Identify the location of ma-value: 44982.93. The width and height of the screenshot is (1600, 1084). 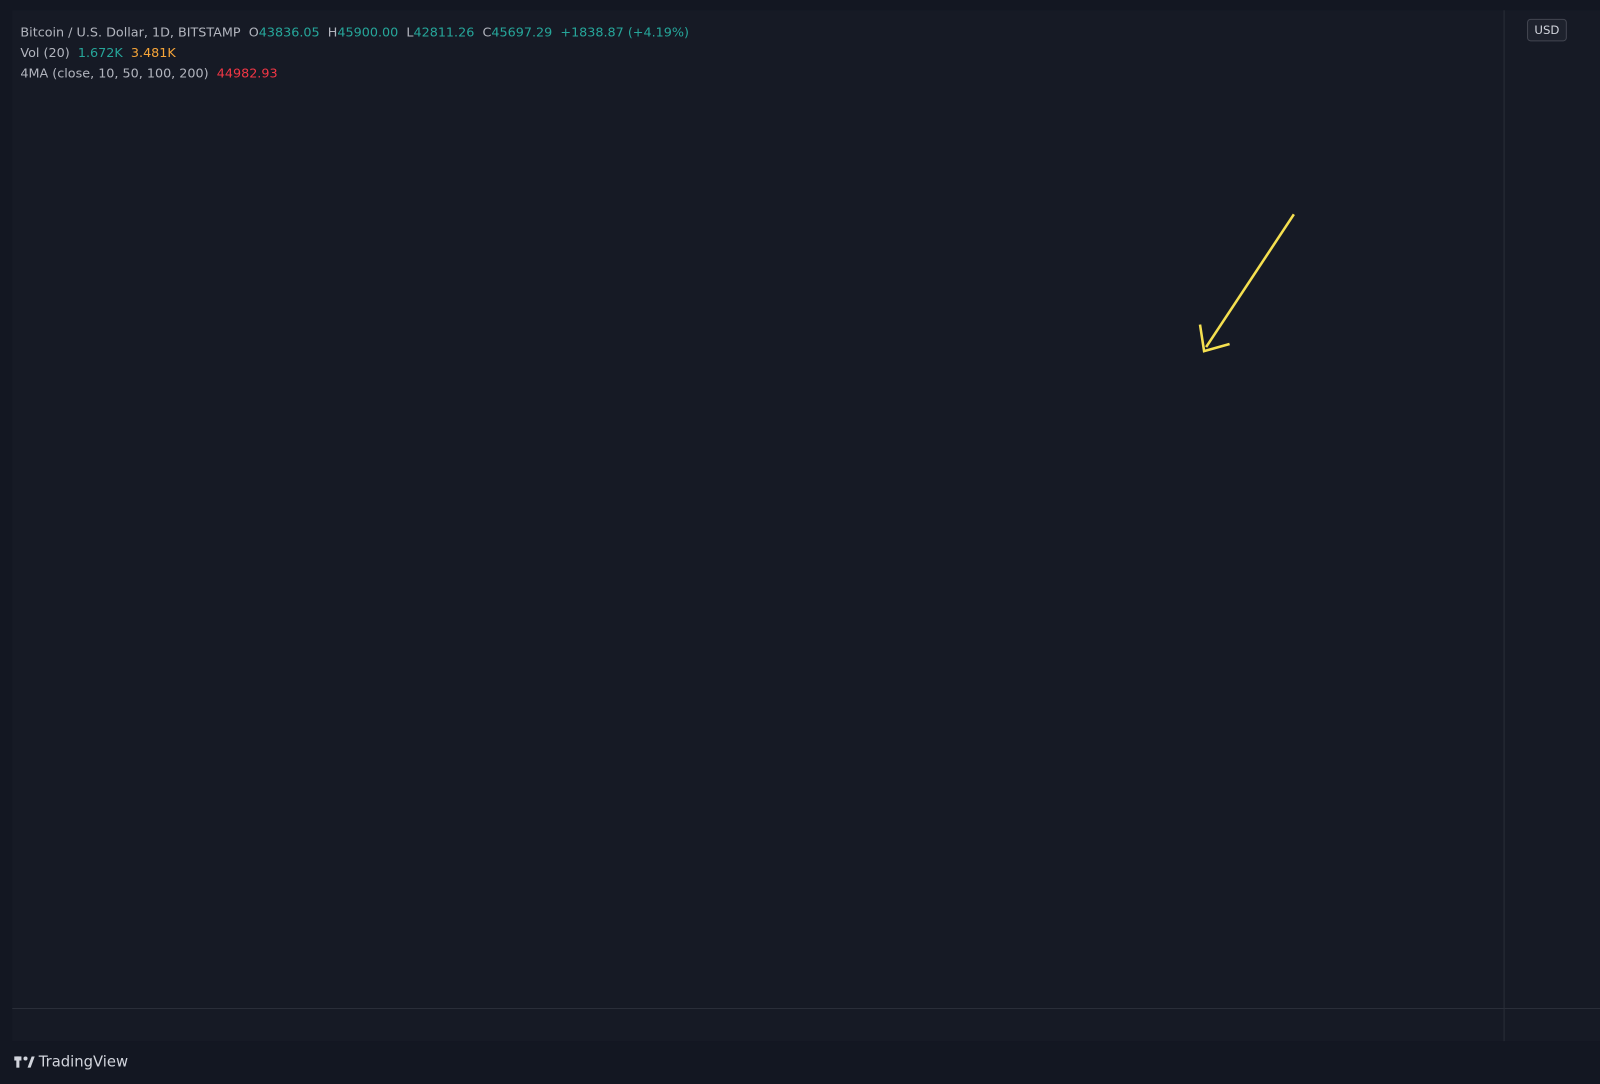
(247, 73).